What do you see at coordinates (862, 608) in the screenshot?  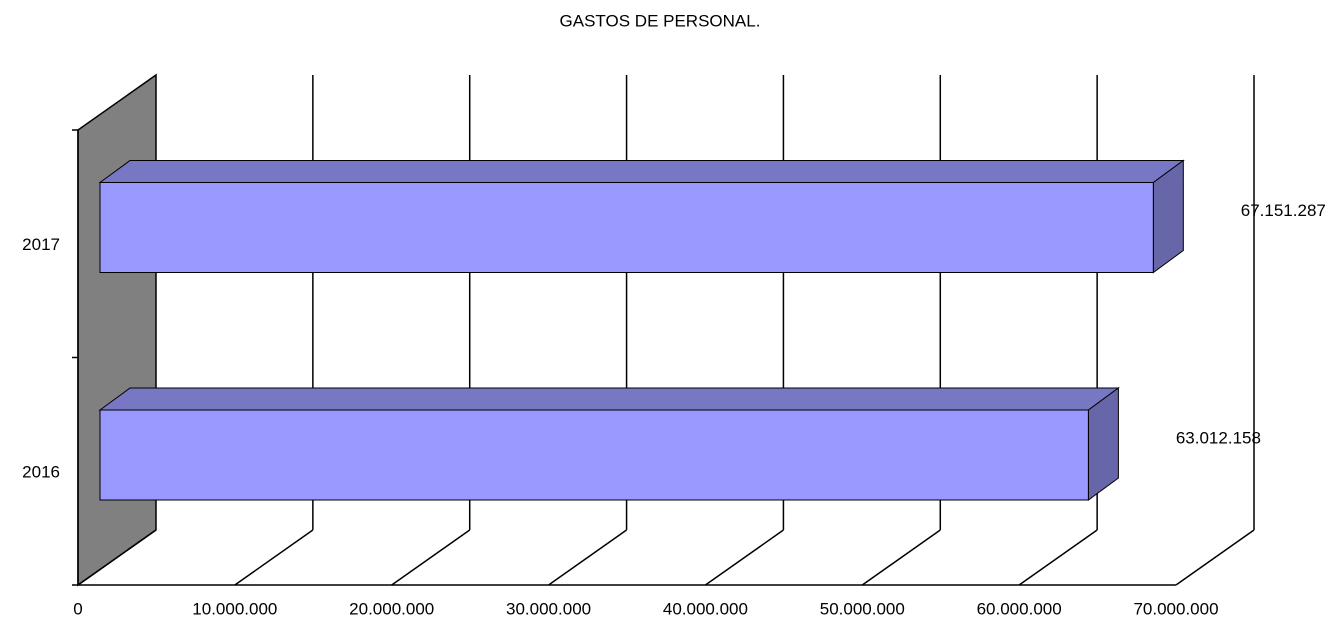 I see `x-tick-label: 50.000.000` at bounding box center [862, 608].